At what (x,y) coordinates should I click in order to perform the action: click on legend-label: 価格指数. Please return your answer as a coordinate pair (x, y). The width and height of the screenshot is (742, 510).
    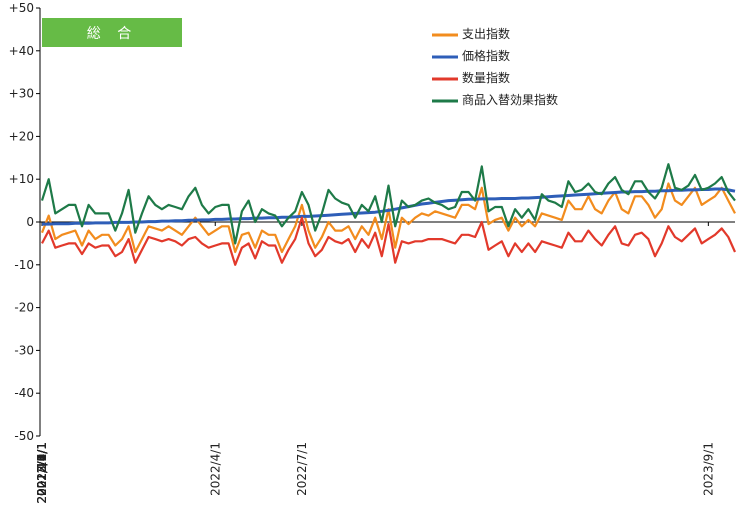
    Looking at the image, I should click on (486, 55).